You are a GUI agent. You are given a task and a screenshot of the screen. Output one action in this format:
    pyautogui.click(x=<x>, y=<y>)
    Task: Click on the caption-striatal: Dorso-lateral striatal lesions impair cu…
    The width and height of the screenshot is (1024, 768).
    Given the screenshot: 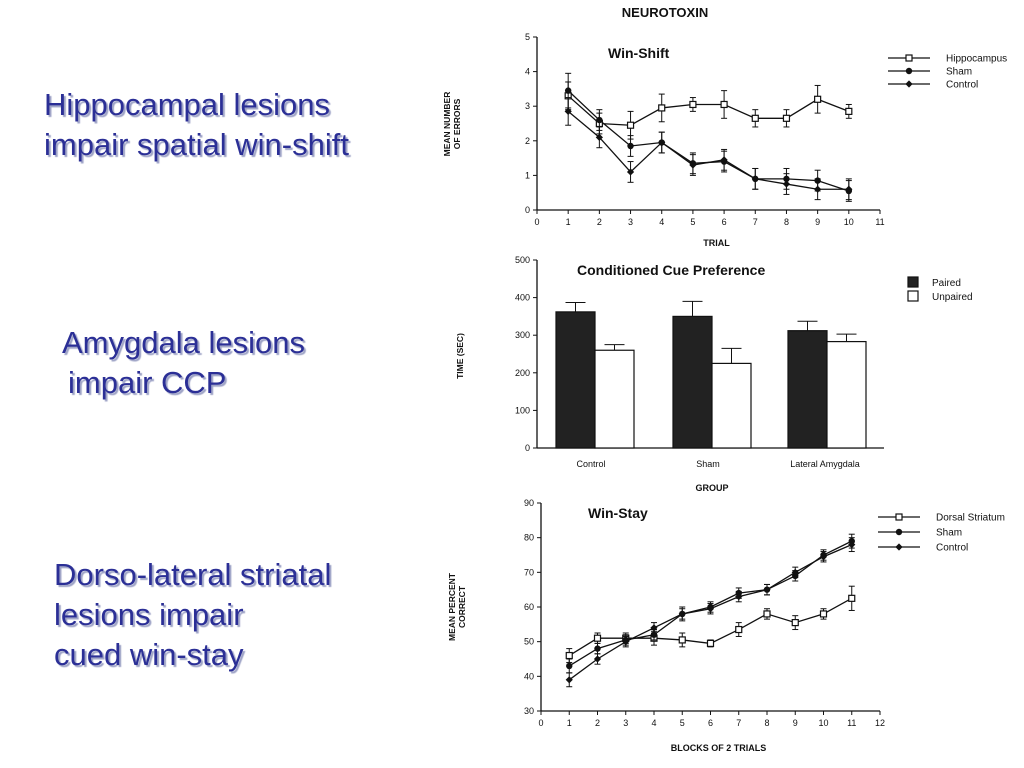 What is the action you would take?
    pyautogui.click(x=192, y=615)
    